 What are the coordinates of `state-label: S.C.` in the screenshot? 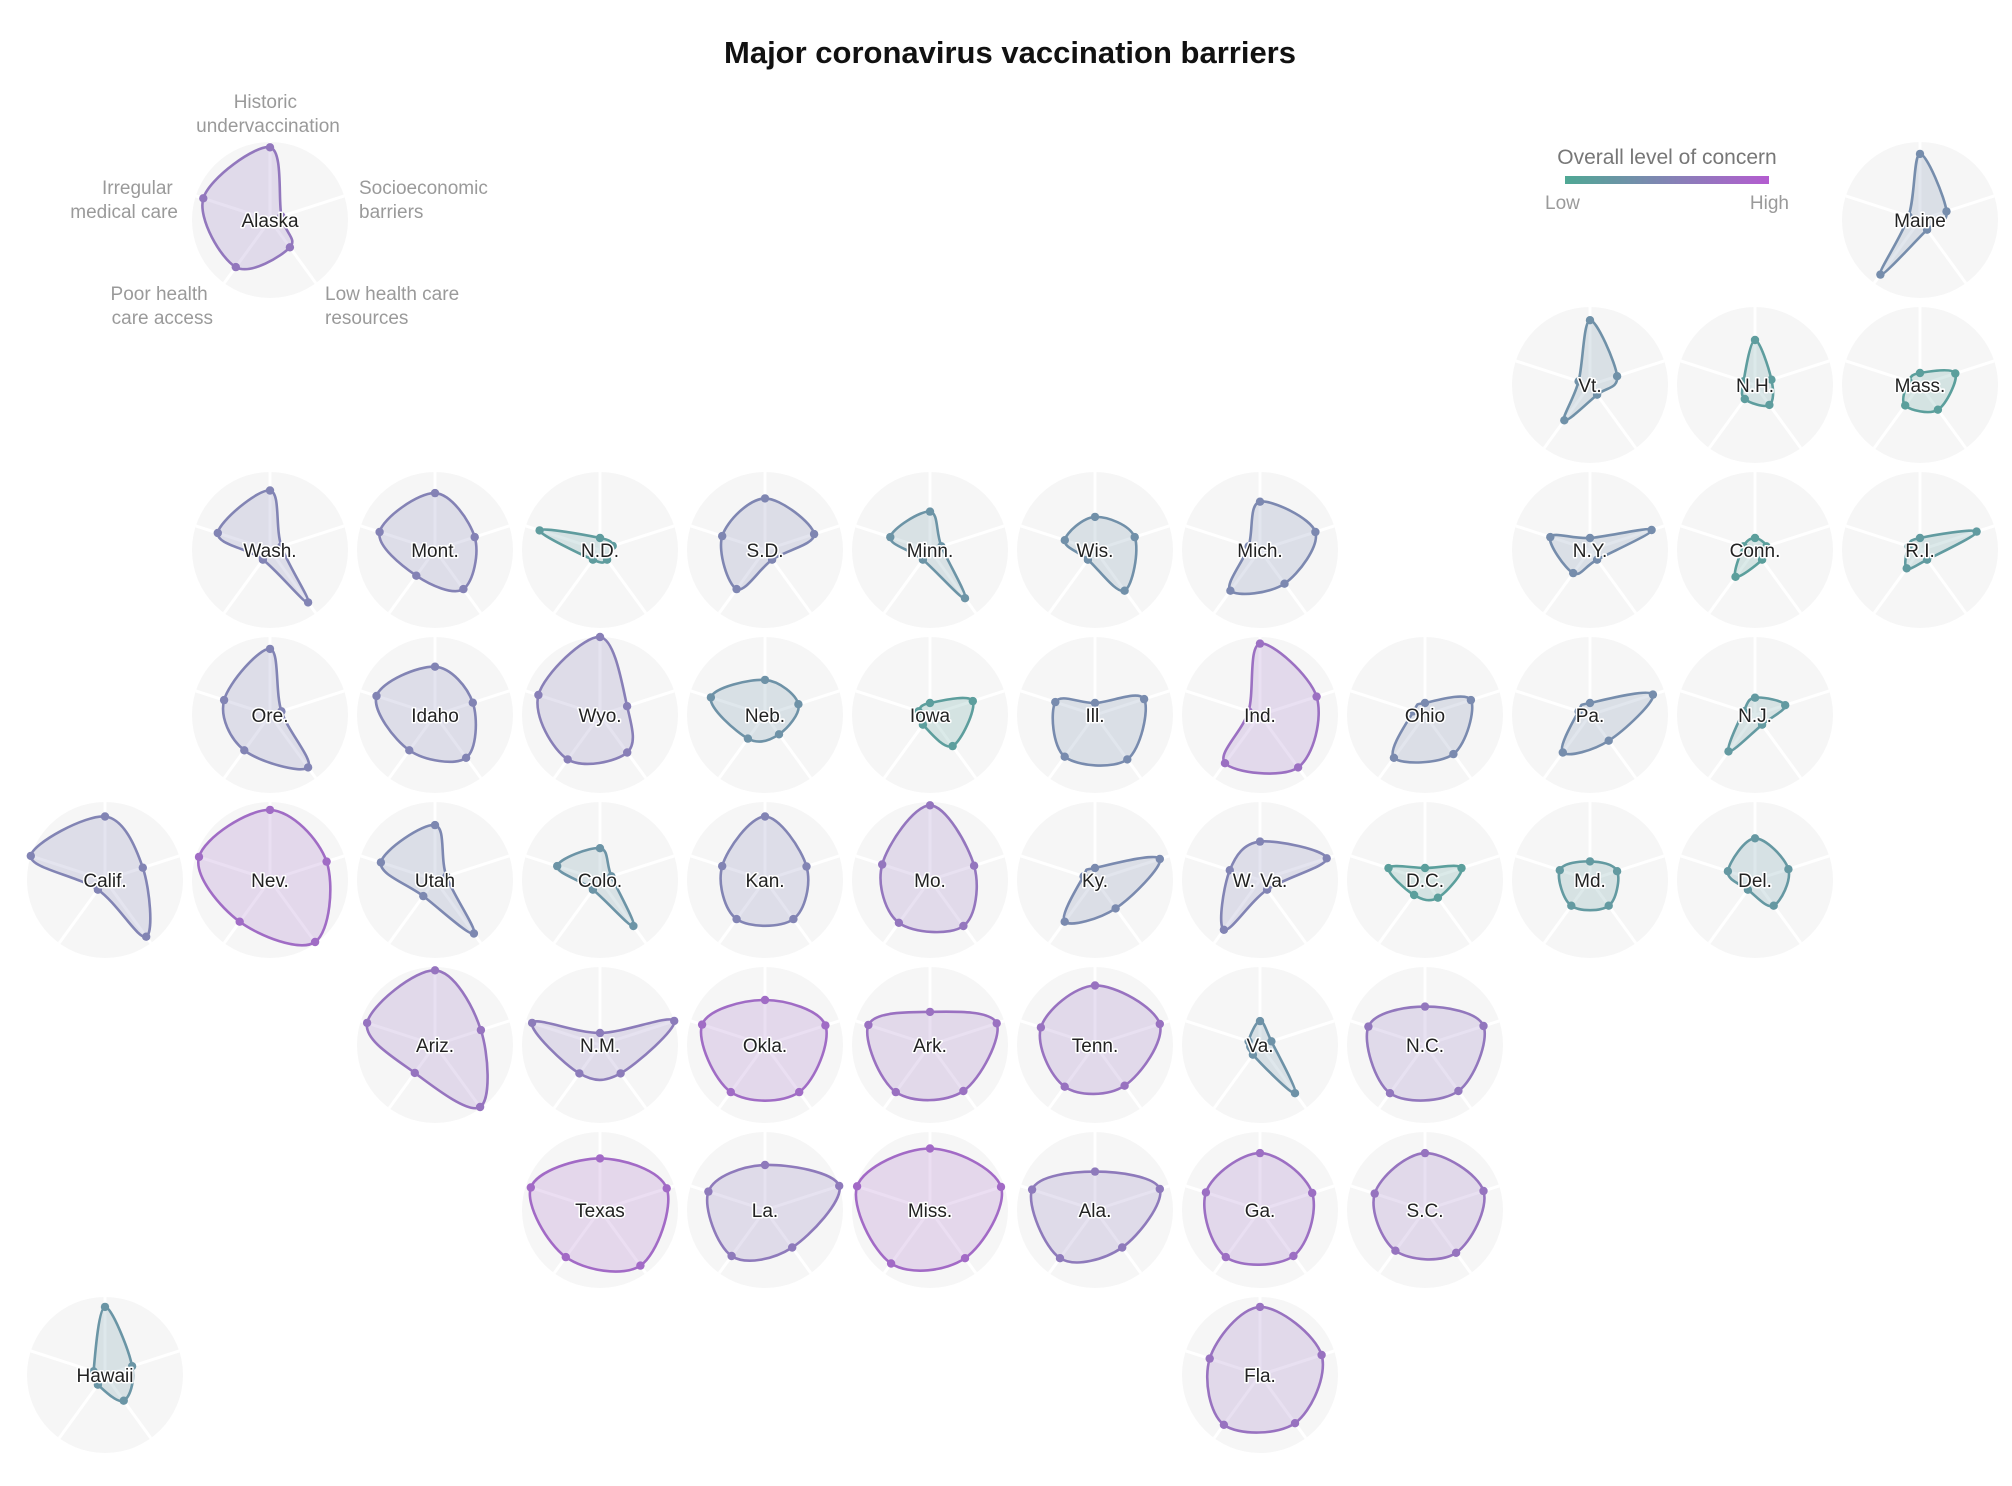 It's located at (1425, 1211).